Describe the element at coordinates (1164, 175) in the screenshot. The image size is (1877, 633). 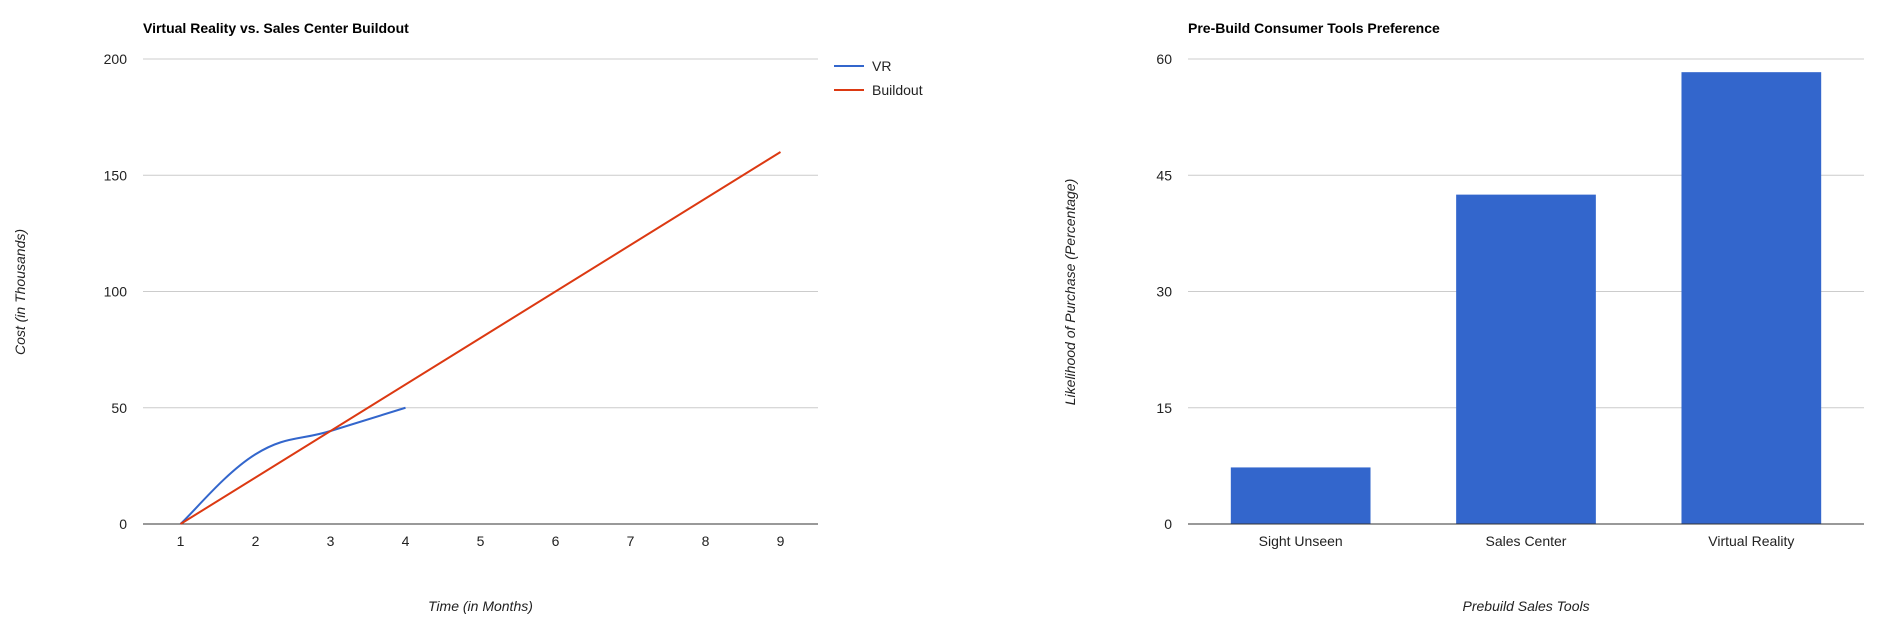
I see `y-tick-label: 45` at that location.